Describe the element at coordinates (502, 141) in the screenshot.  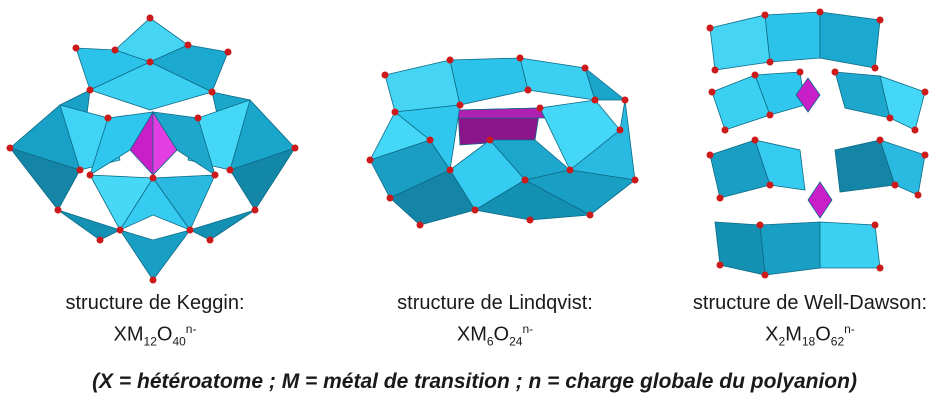
I see `lindqvist-polyhedra-image` at that location.